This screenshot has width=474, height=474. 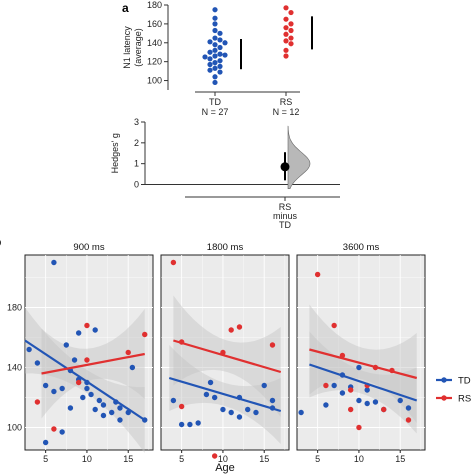 What do you see at coordinates (154, 62) in the screenshot?
I see `swarm-y-tick-label: 120` at bounding box center [154, 62].